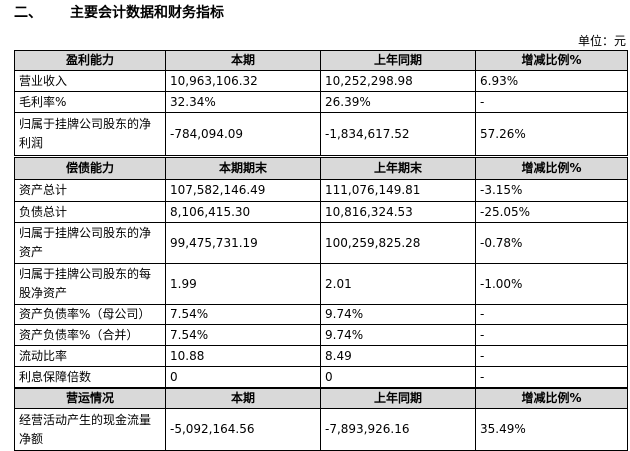 Image resolution: width=630 pixels, height=451 pixels. I want to click on cell: 经营活动产生的现金流量净额, so click(90, 429).